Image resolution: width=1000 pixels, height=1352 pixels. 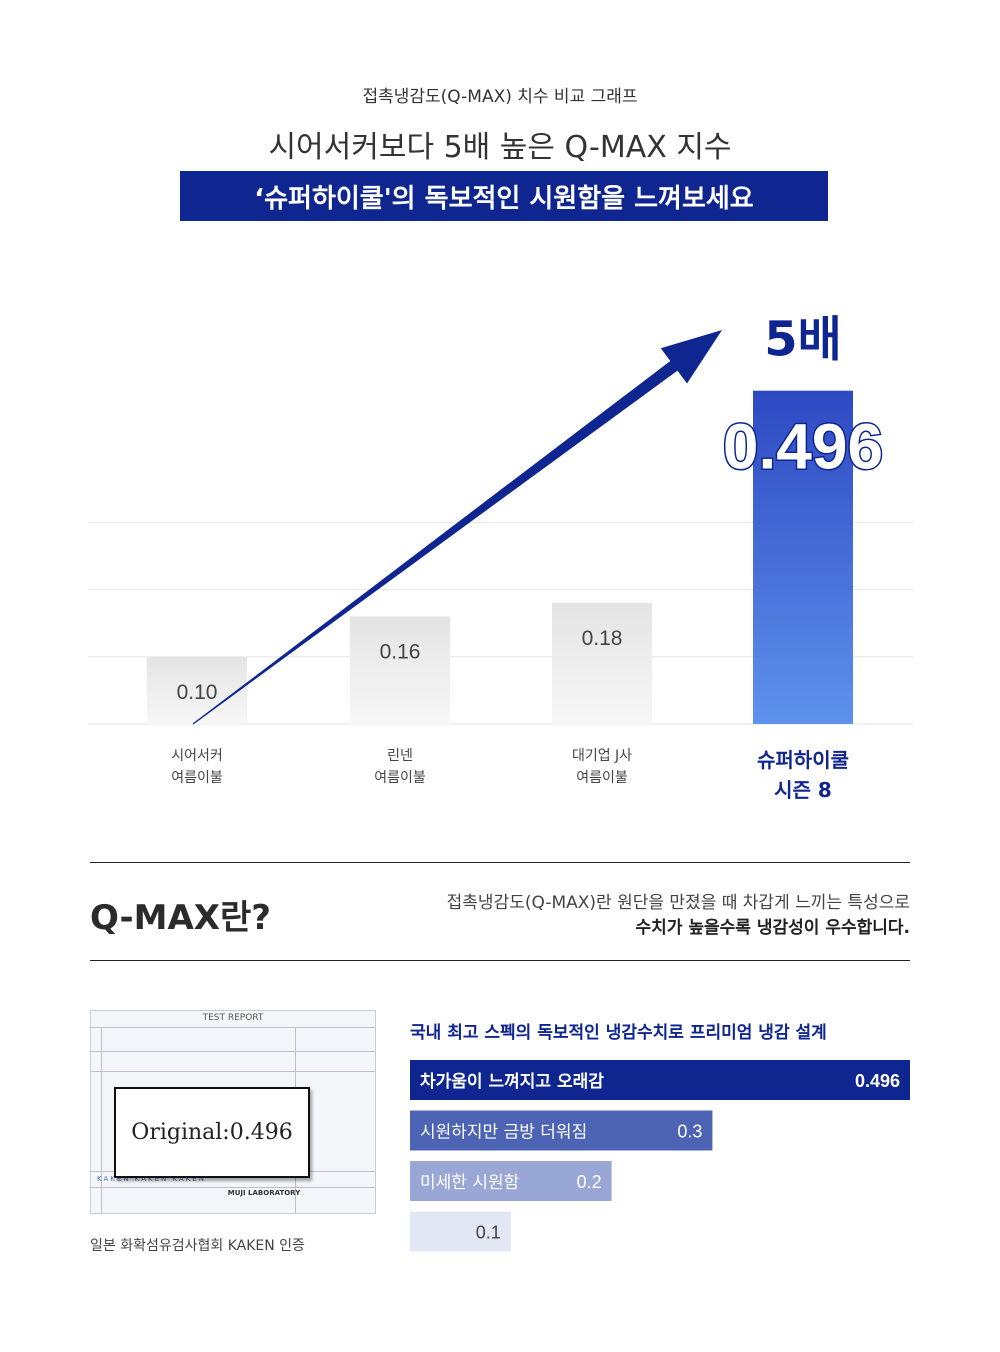 What do you see at coordinates (803, 790) in the screenshot?
I see `category-label: 시즌 8` at bounding box center [803, 790].